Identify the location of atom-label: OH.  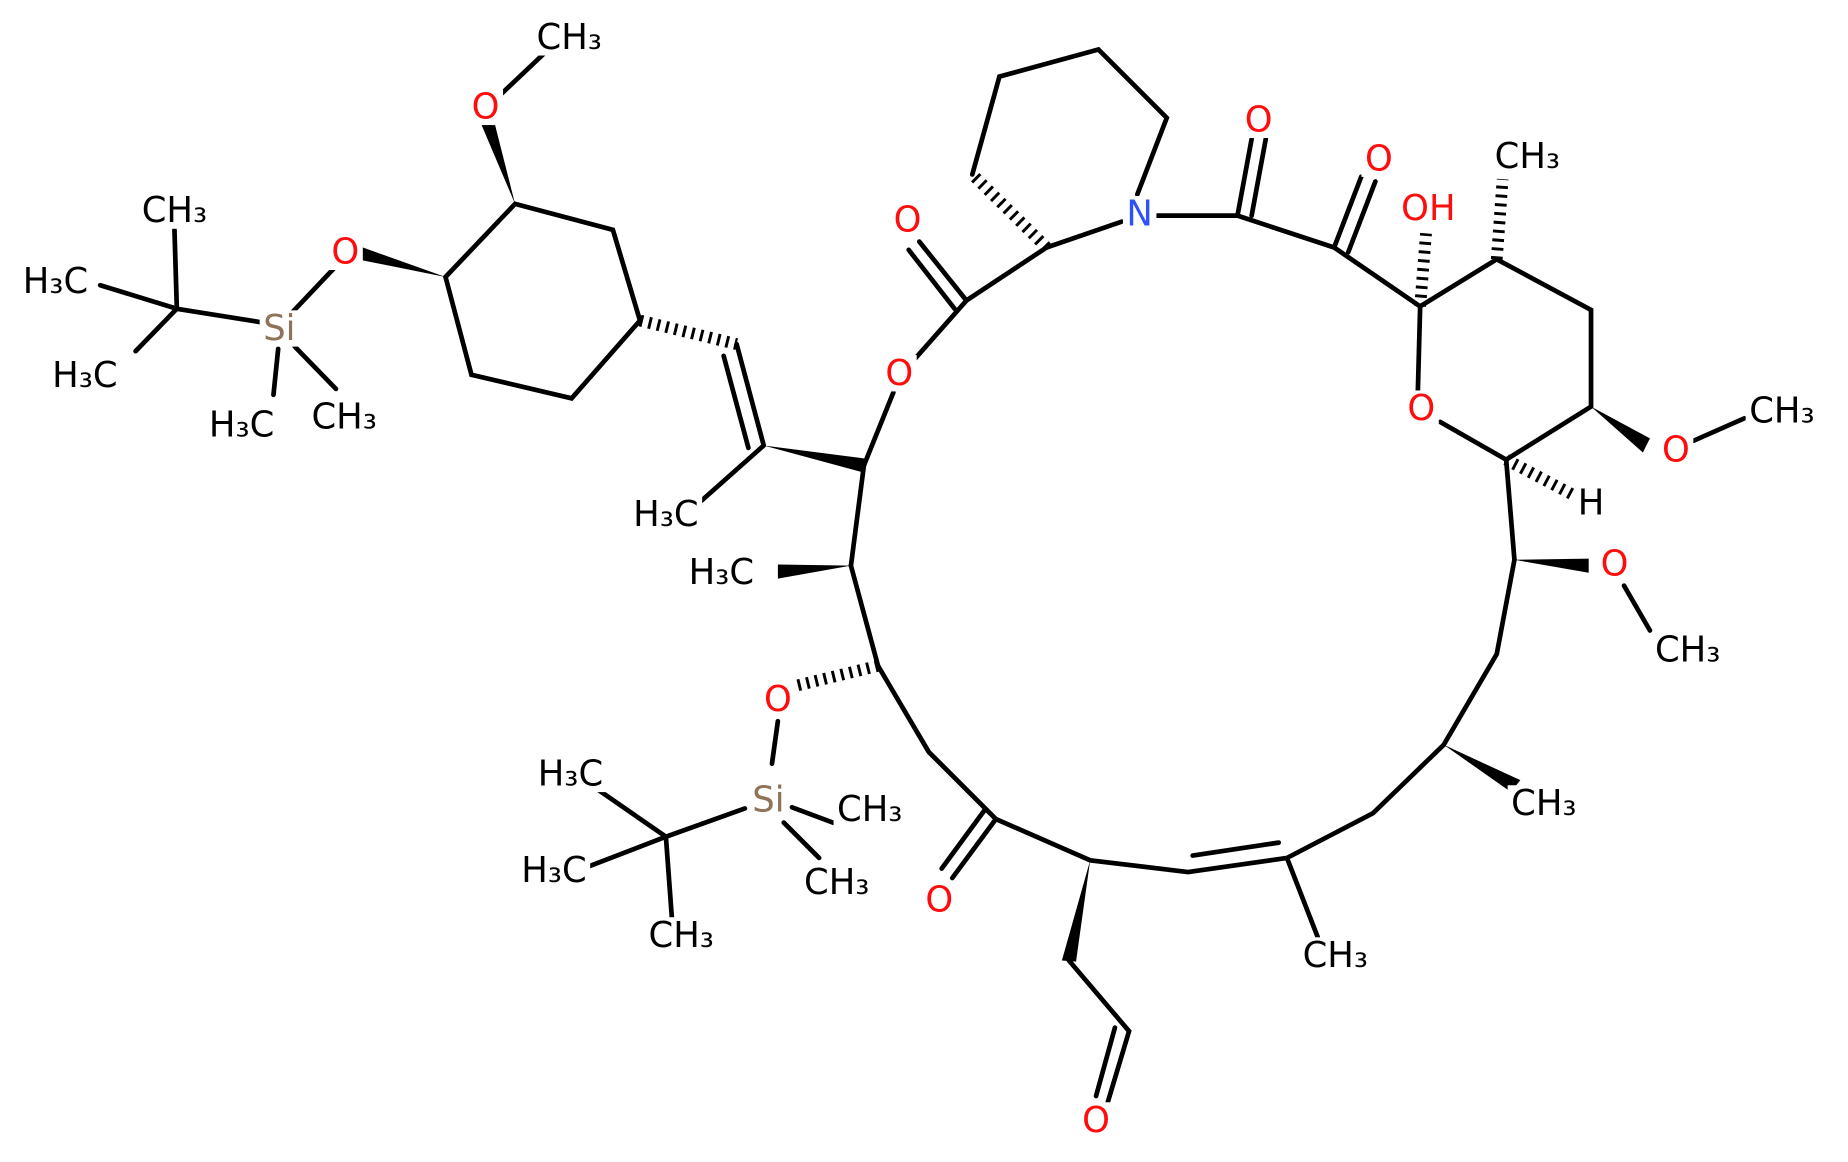
(1428, 208).